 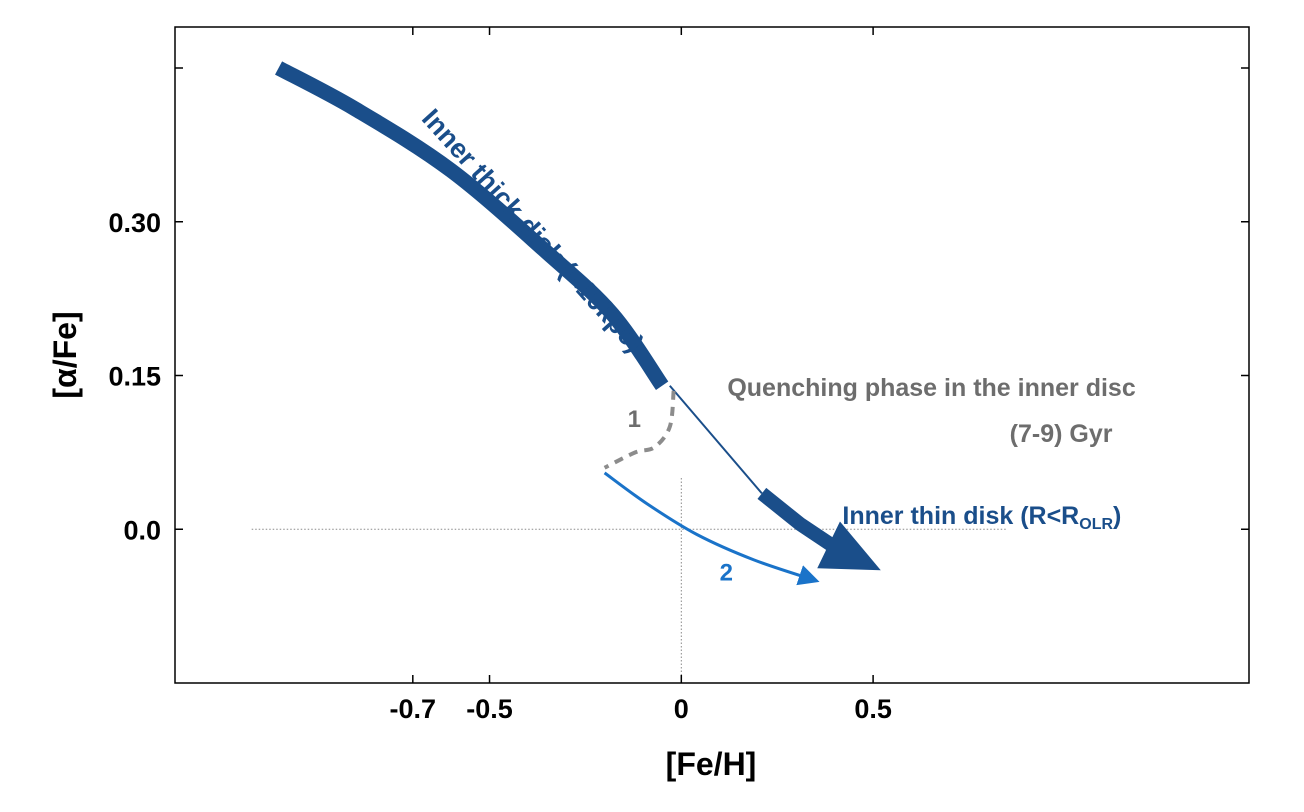 I want to click on y-tick-label: 0.15, so click(x=134, y=377).